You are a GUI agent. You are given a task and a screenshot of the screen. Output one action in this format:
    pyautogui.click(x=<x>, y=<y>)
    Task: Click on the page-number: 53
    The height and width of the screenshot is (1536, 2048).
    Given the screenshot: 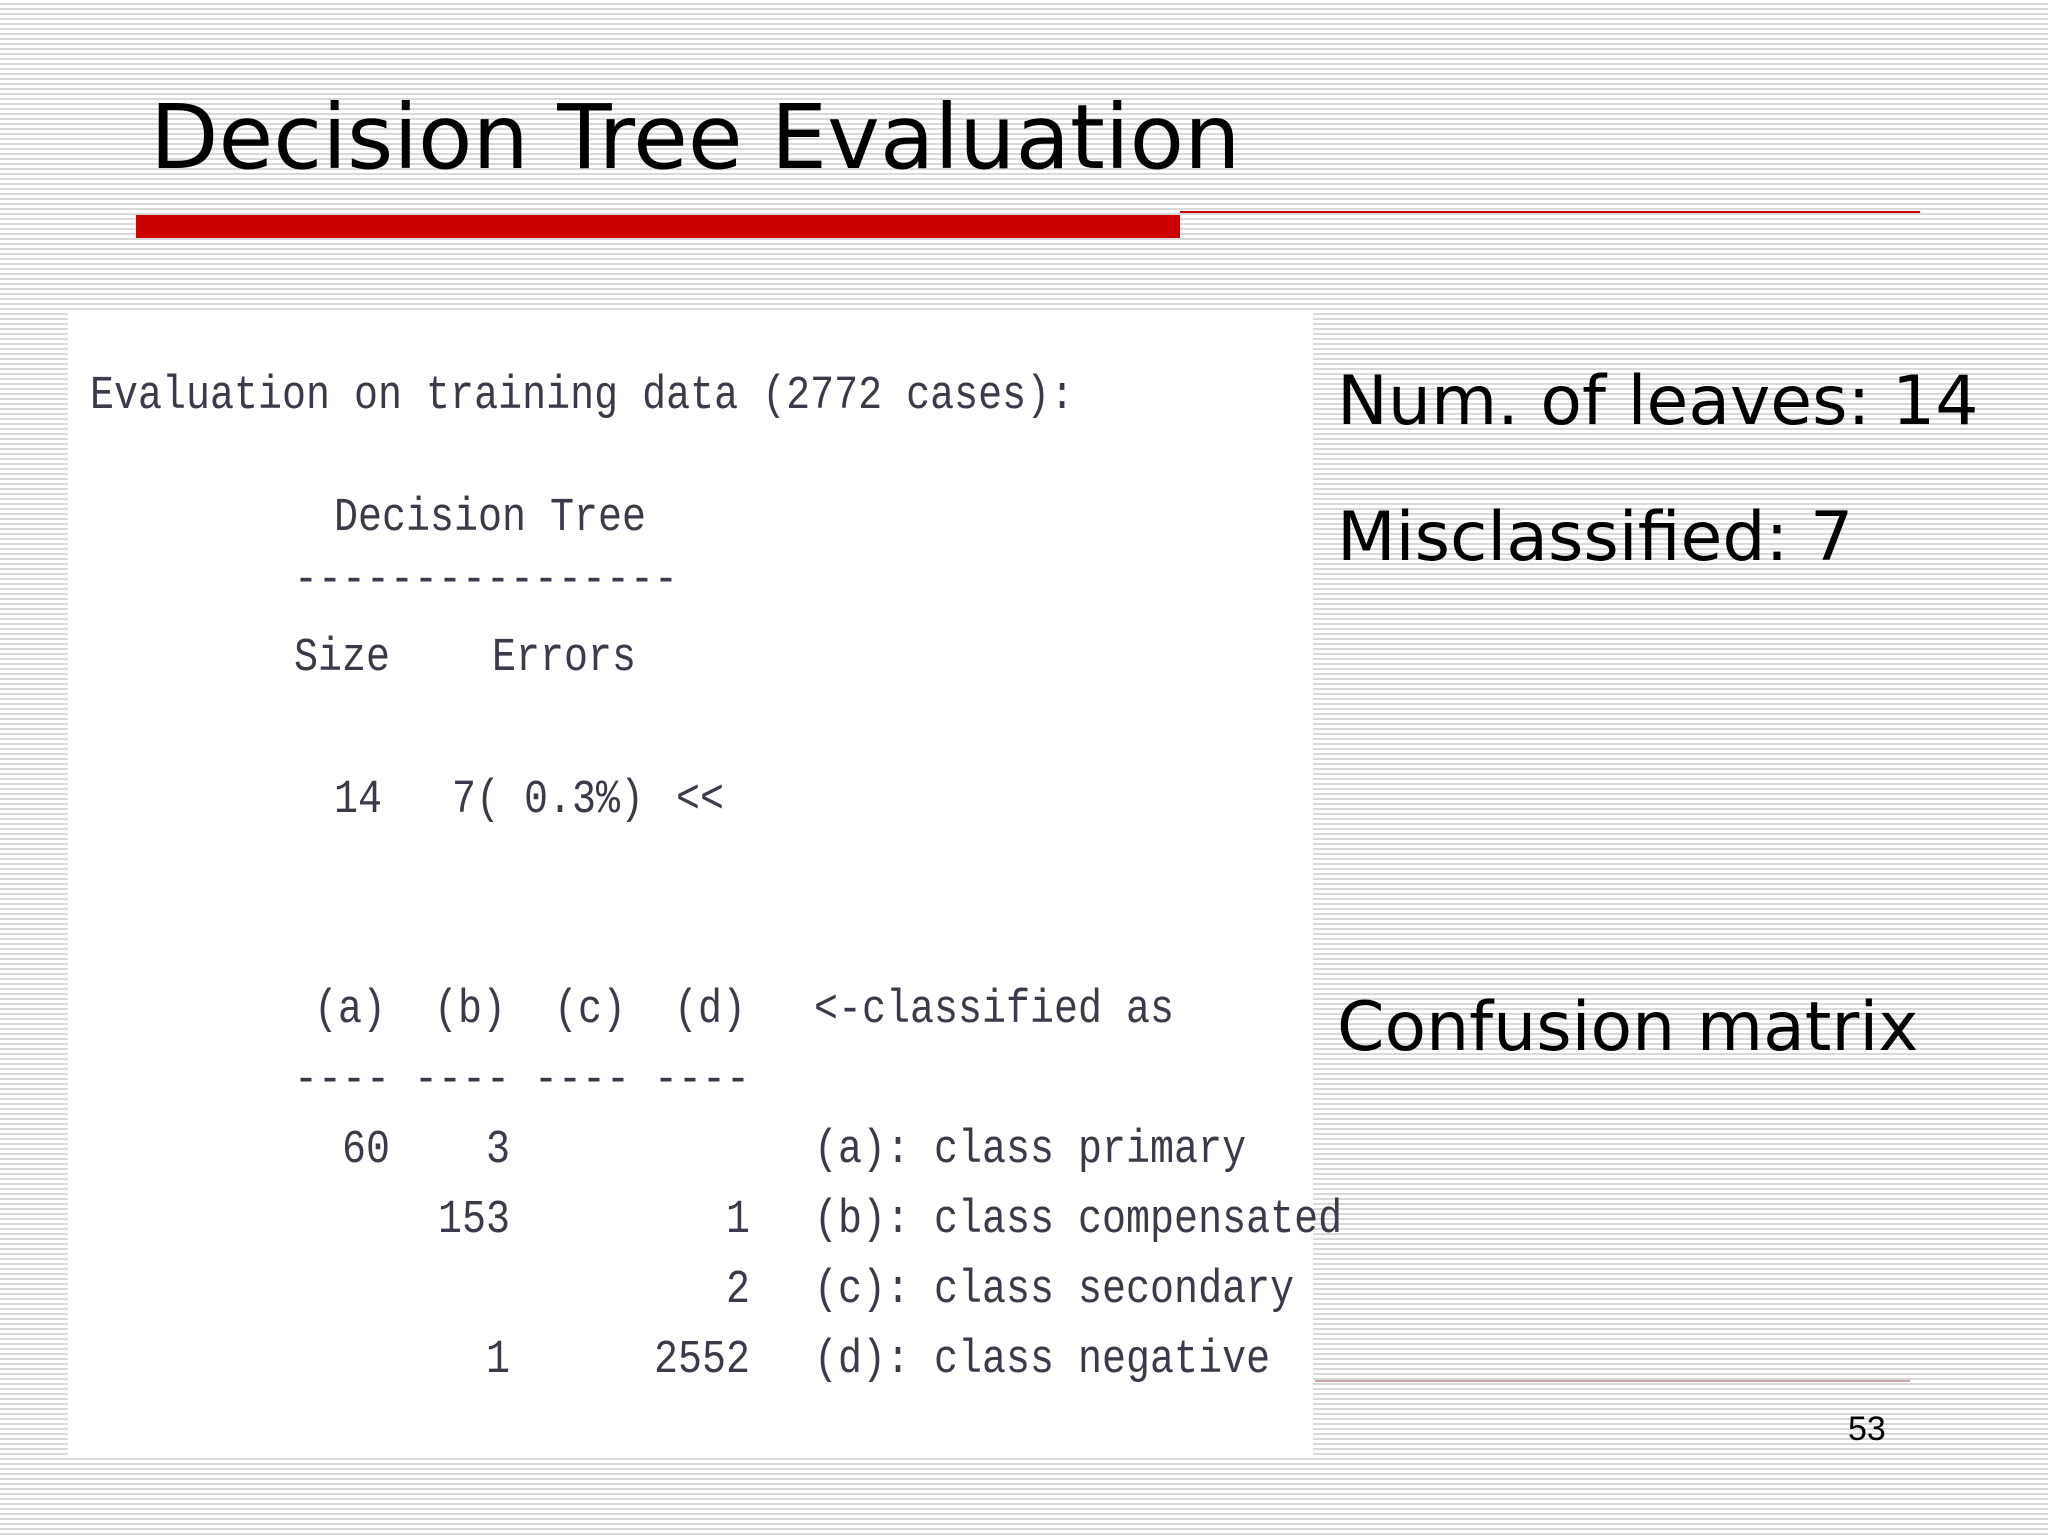 What is the action you would take?
    pyautogui.click(x=1867, y=1429)
    